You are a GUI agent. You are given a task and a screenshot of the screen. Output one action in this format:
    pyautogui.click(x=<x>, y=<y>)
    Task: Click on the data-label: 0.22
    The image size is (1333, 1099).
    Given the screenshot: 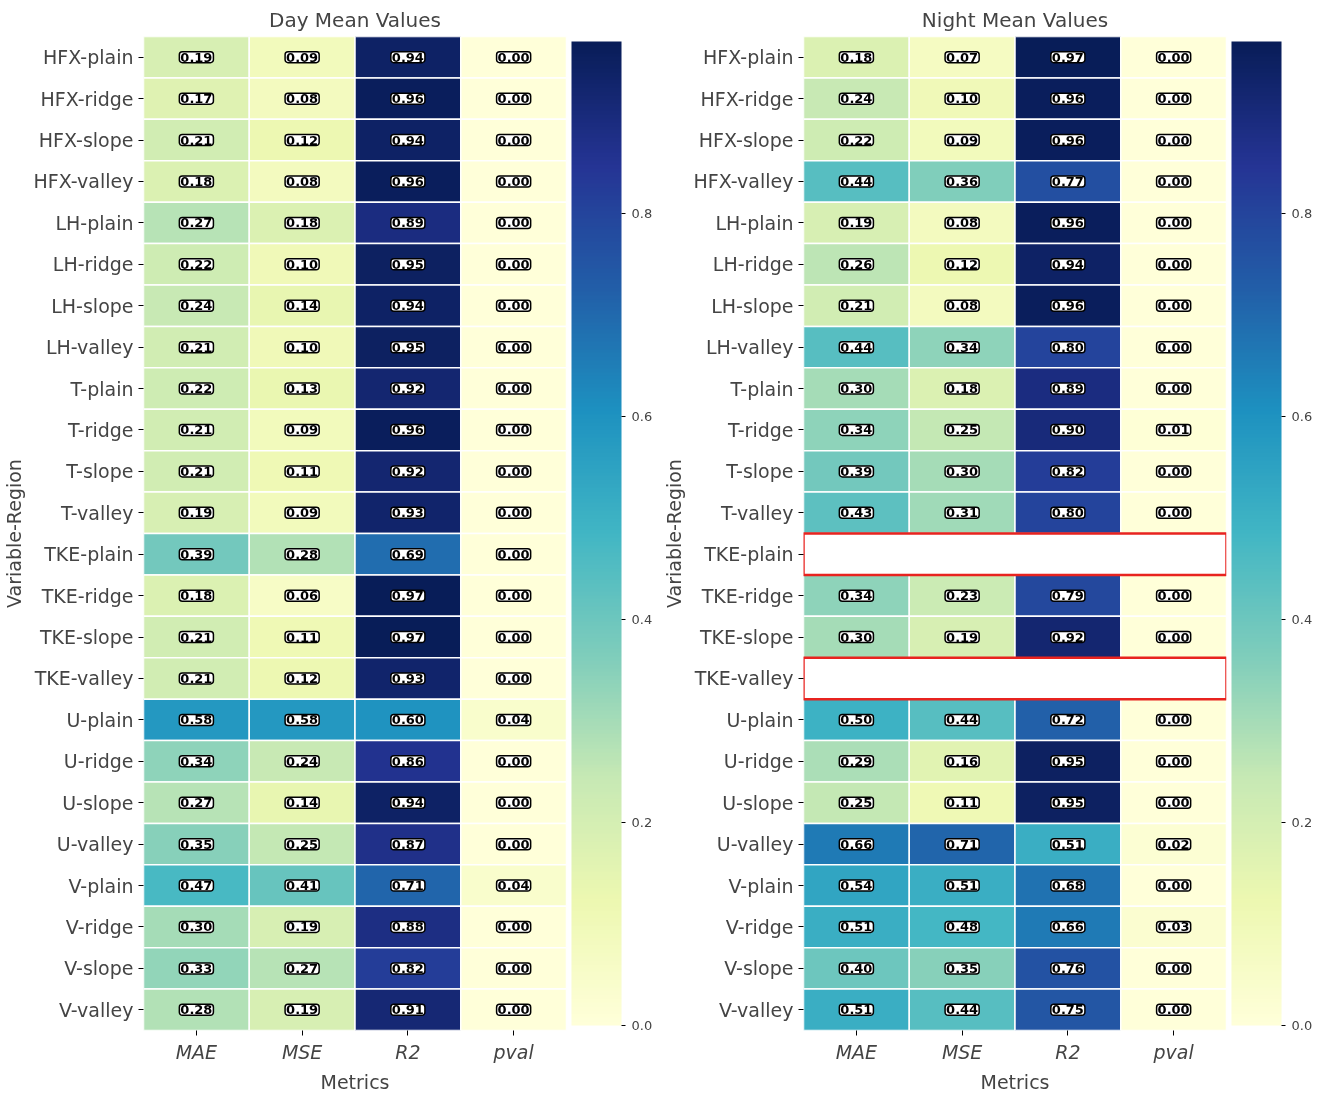 What is the action you would take?
    pyautogui.click(x=196, y=264)
    